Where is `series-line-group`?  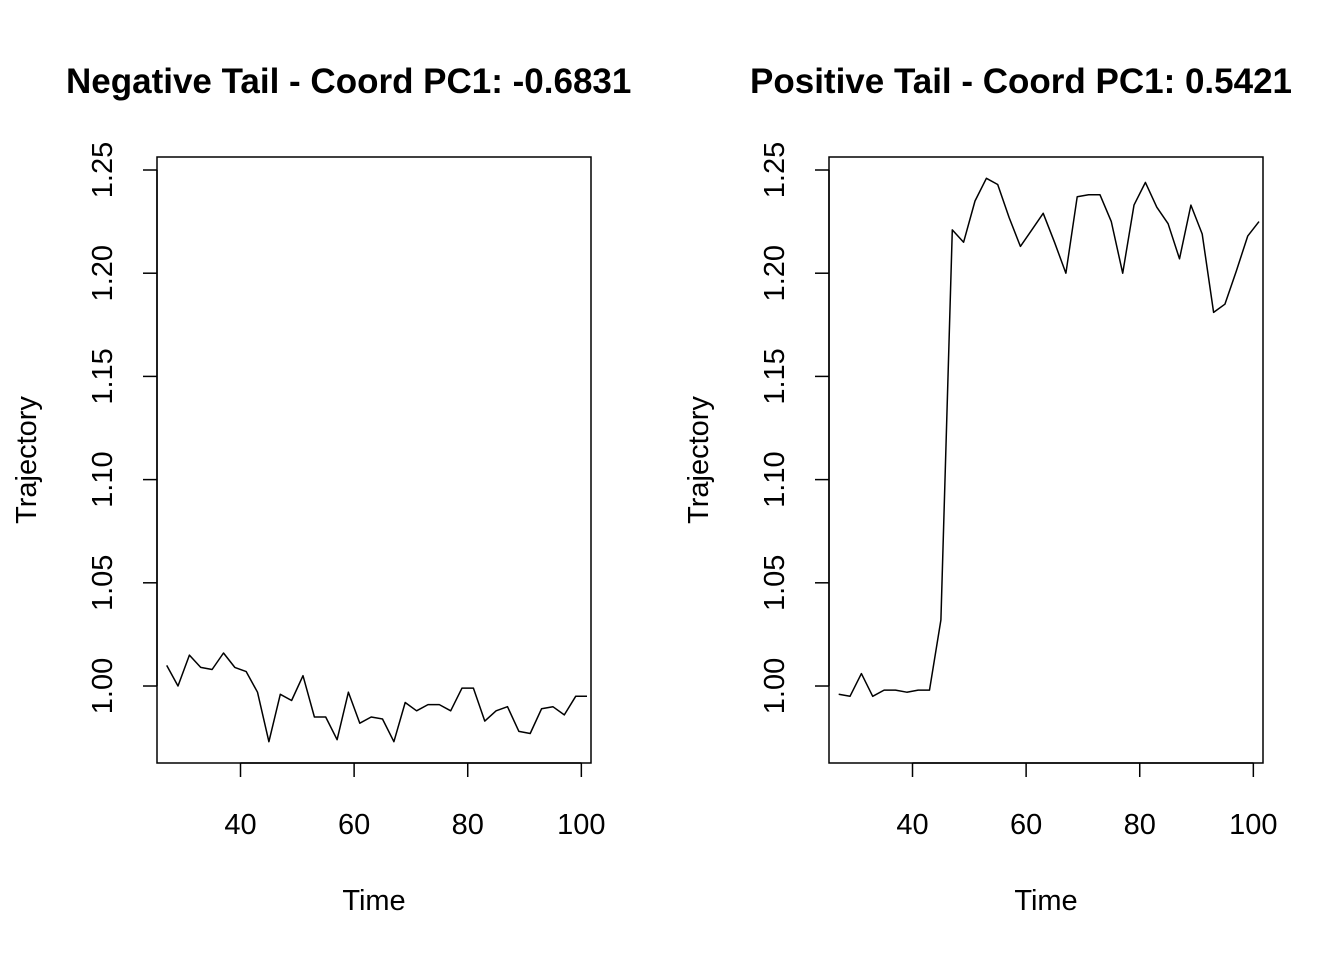 series-line-group is located at coordinates (376, 697).